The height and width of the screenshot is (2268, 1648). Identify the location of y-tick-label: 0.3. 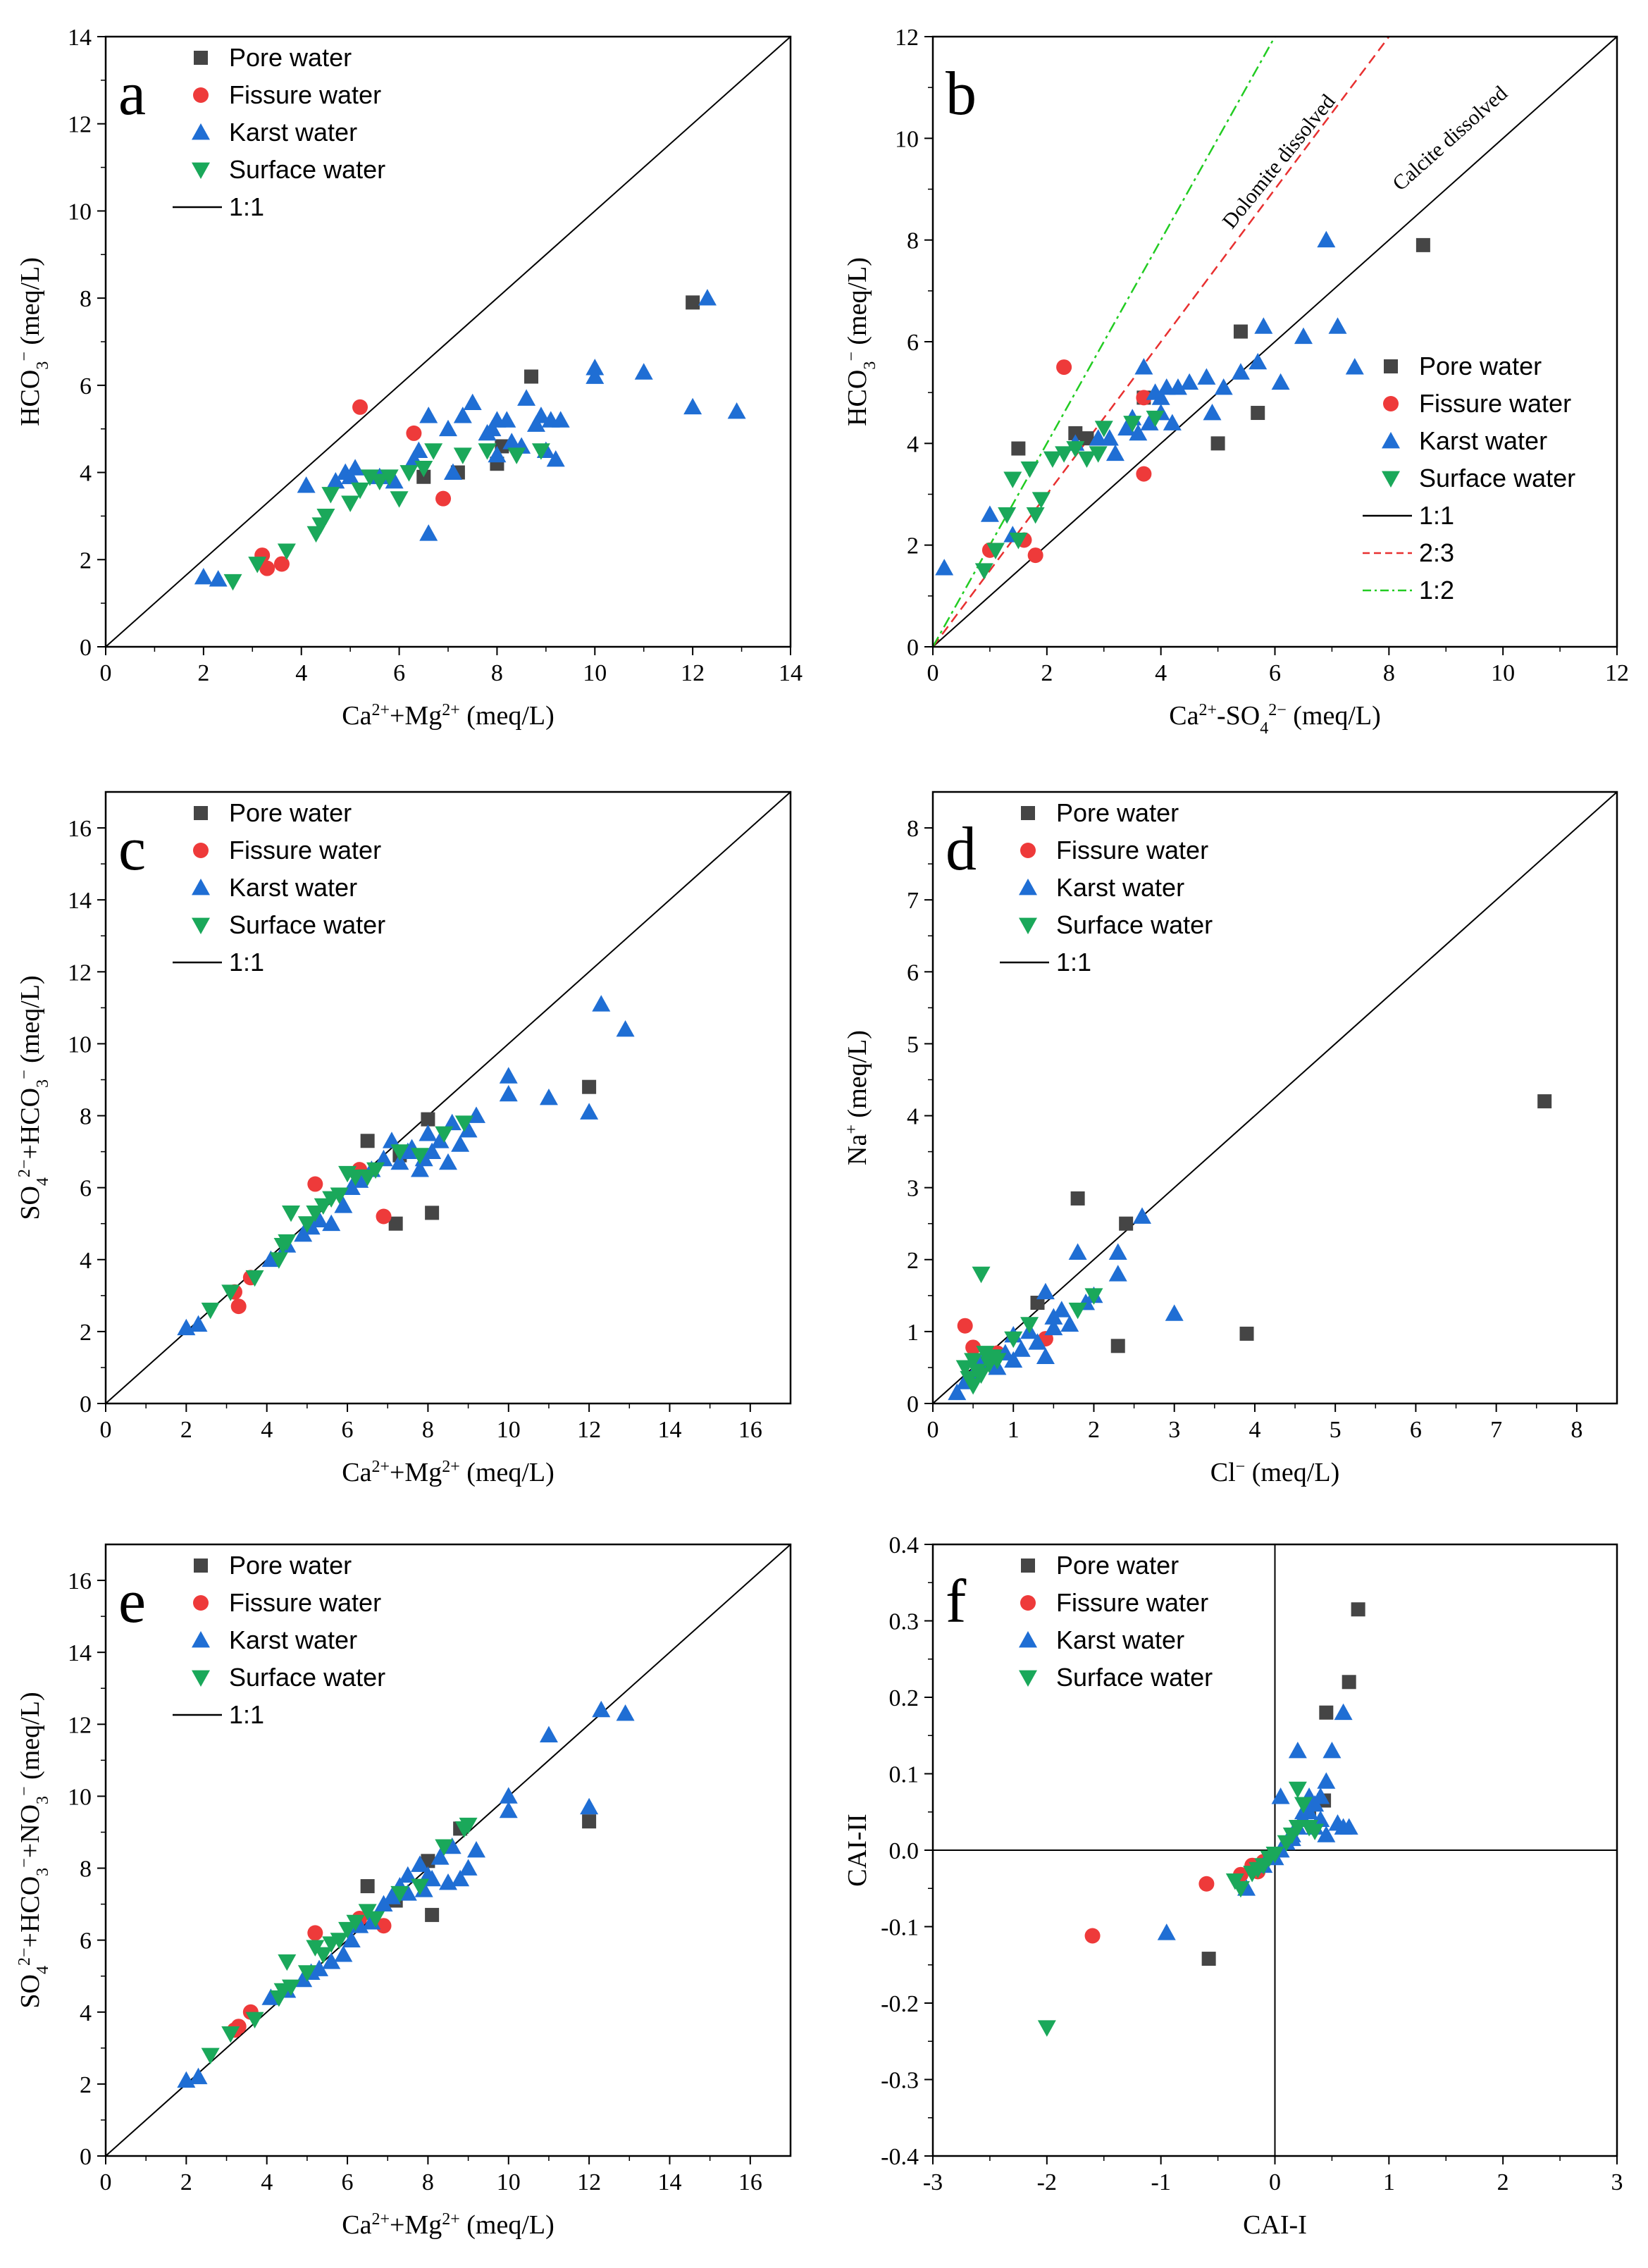
(904, 1622).